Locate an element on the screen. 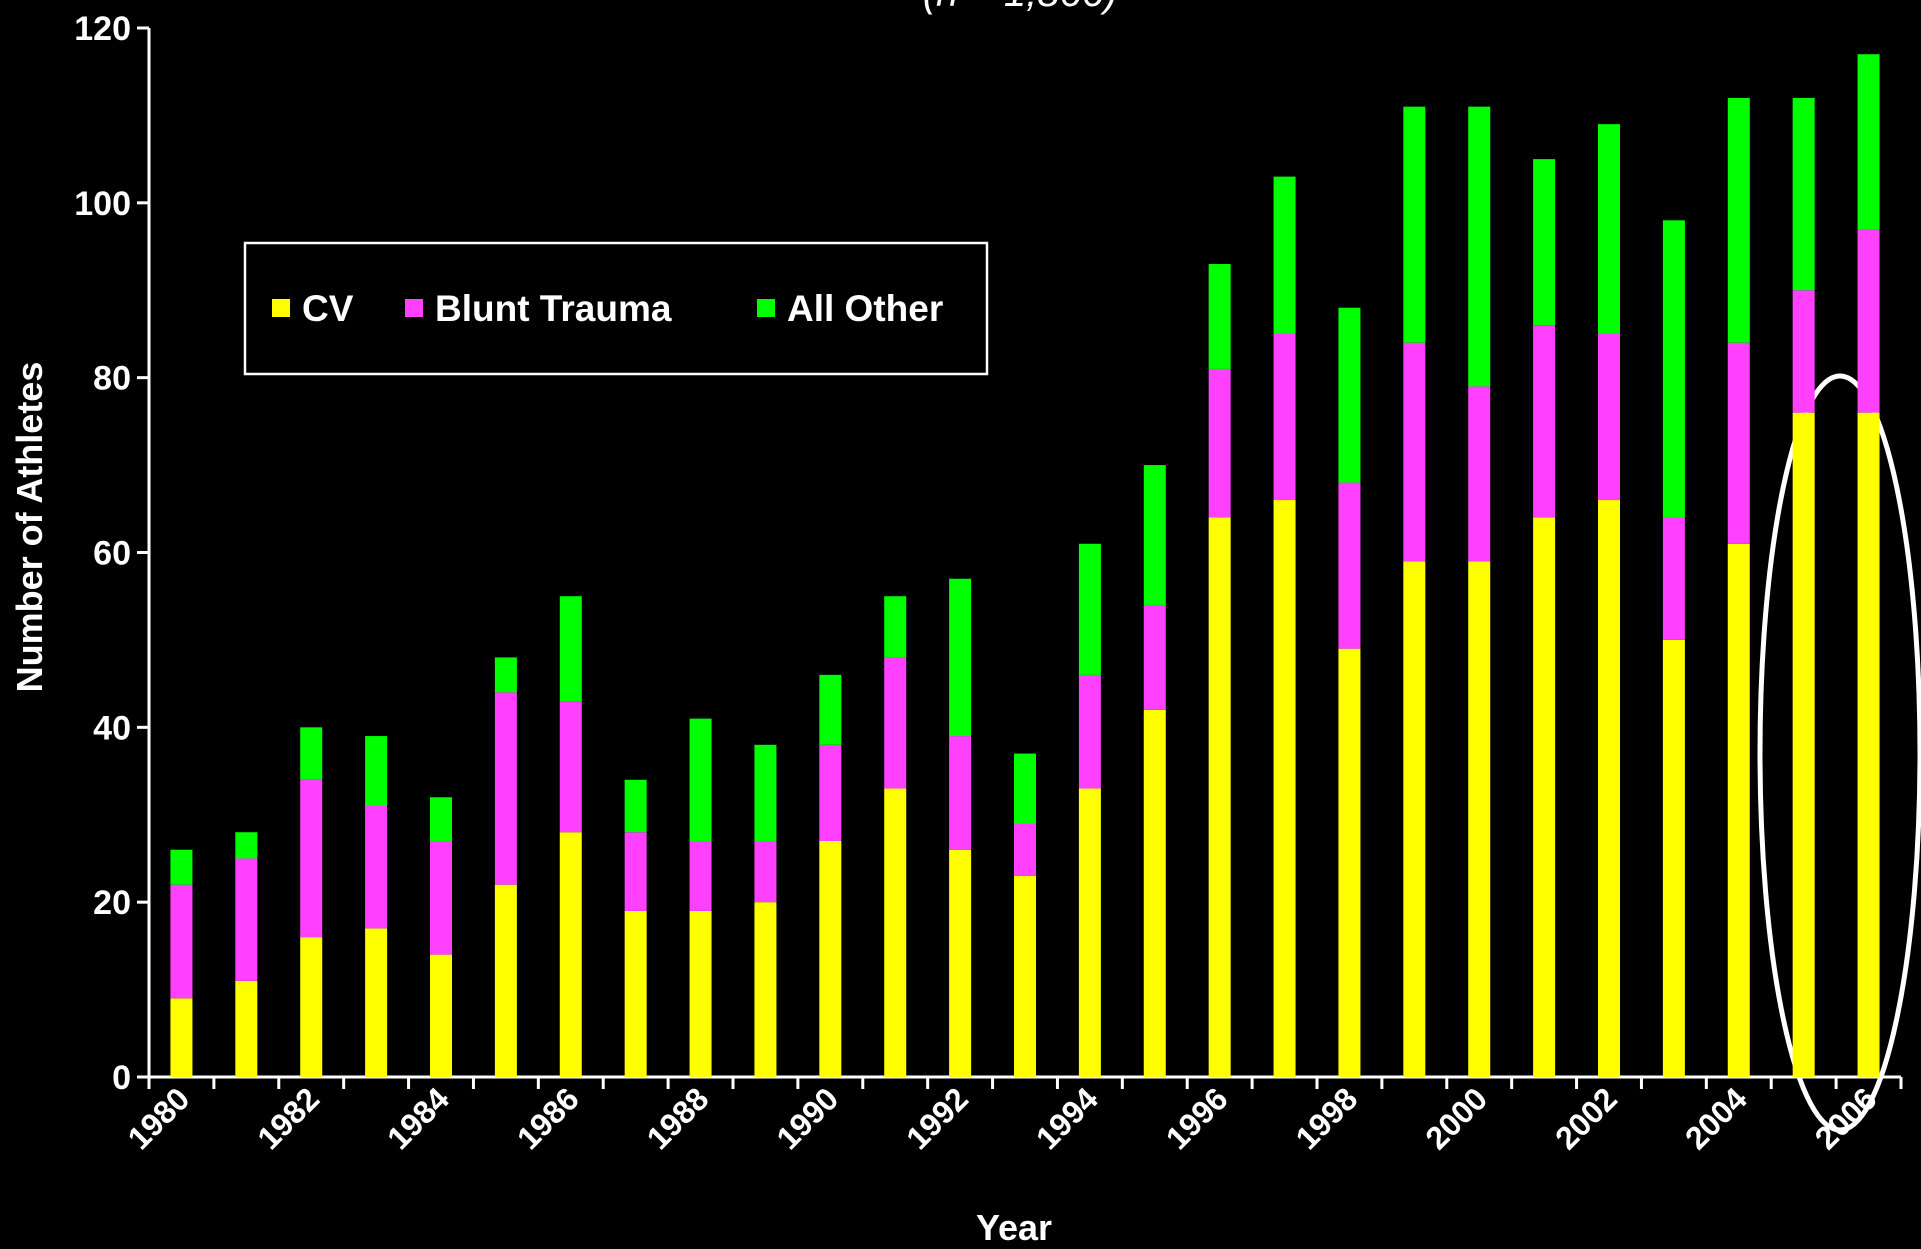 The width and height of the screenshot is (1921, 1249). y-tick-label: 80 is located at coordinates (112, 379).